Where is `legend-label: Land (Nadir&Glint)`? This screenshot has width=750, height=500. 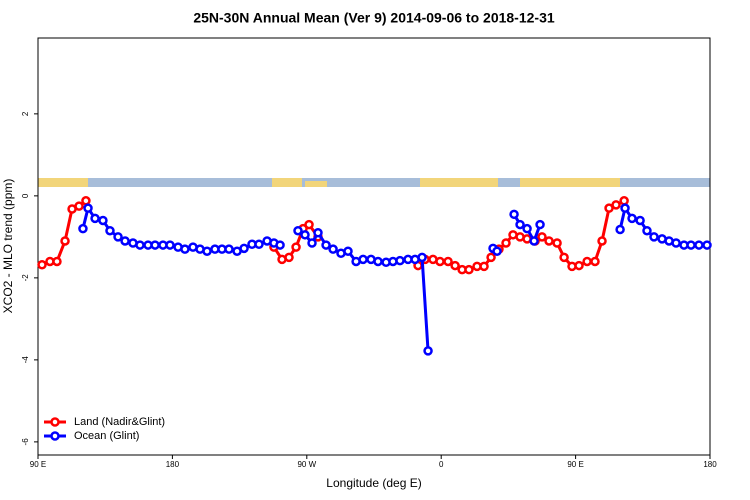
legend-label: Land (Nadir&Glint) is located at coordinates (119, 422).